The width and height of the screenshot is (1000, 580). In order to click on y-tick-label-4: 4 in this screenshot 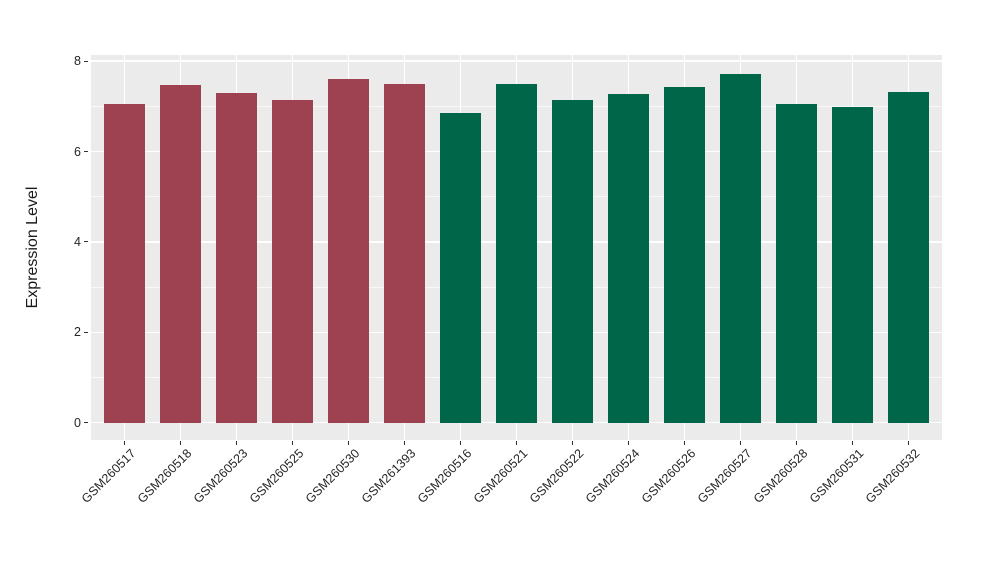, I will do `click(77, 241)`.